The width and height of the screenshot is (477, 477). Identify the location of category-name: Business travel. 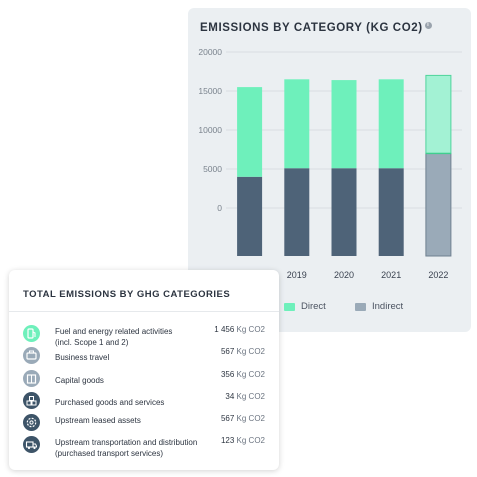
(82, 357).